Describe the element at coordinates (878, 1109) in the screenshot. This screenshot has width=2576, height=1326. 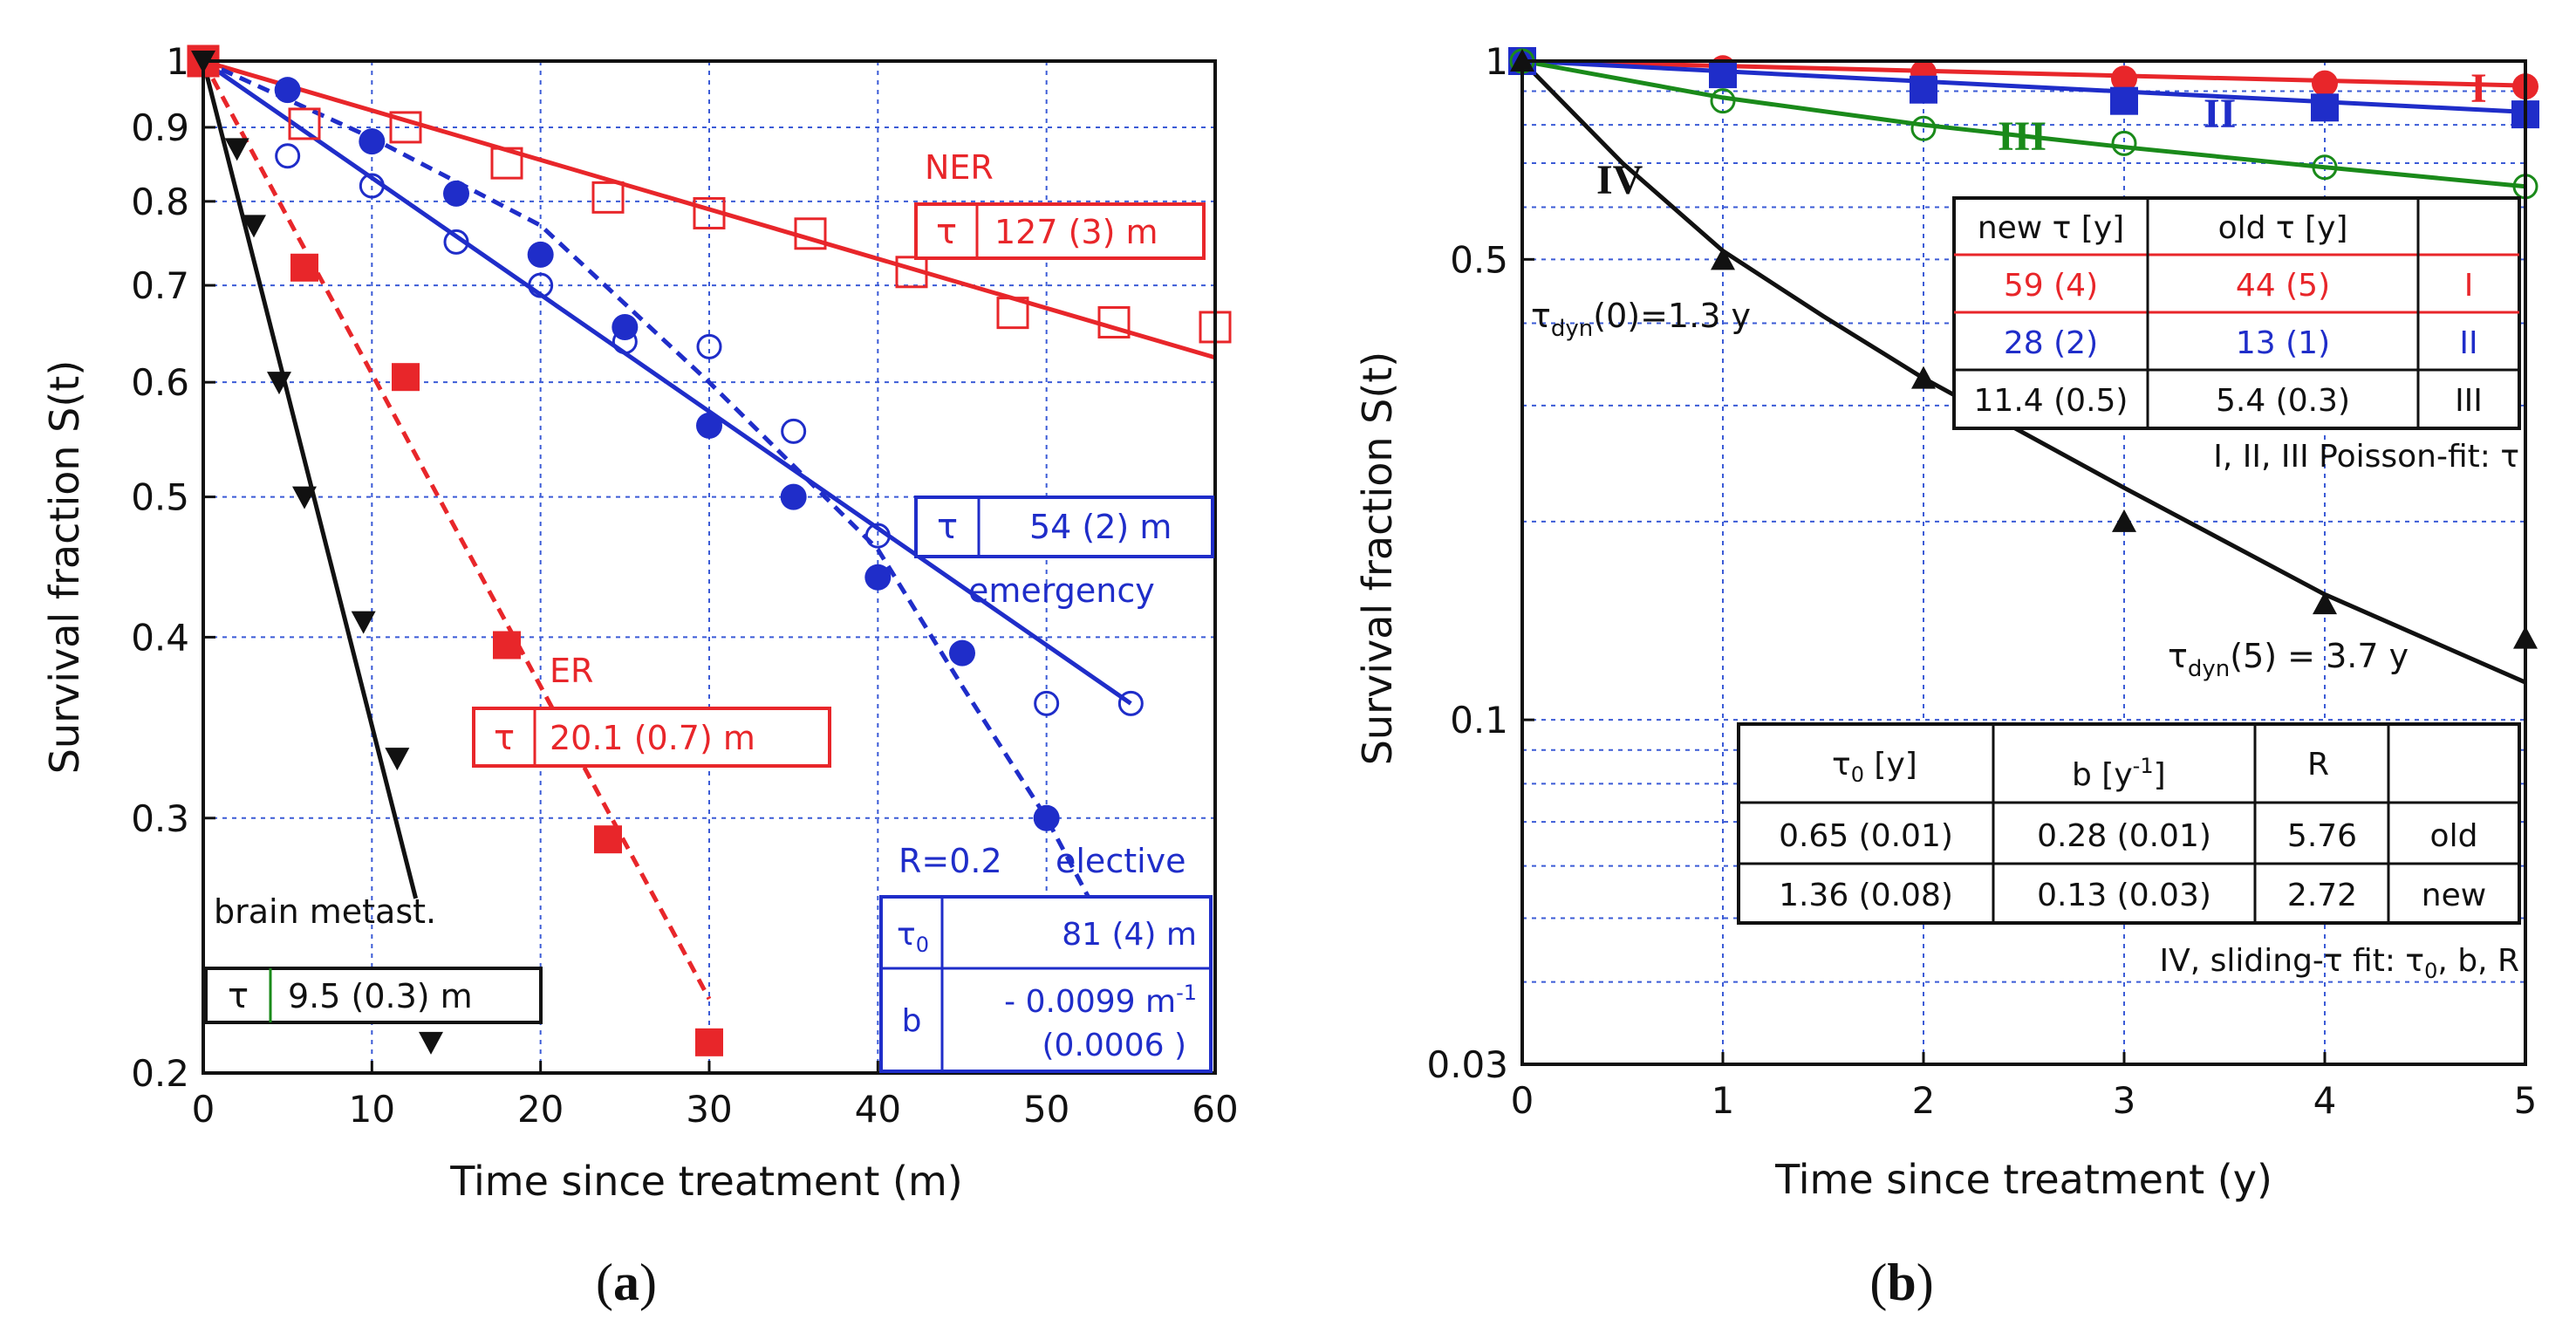
I see `x-tick-label: 40` at that location.